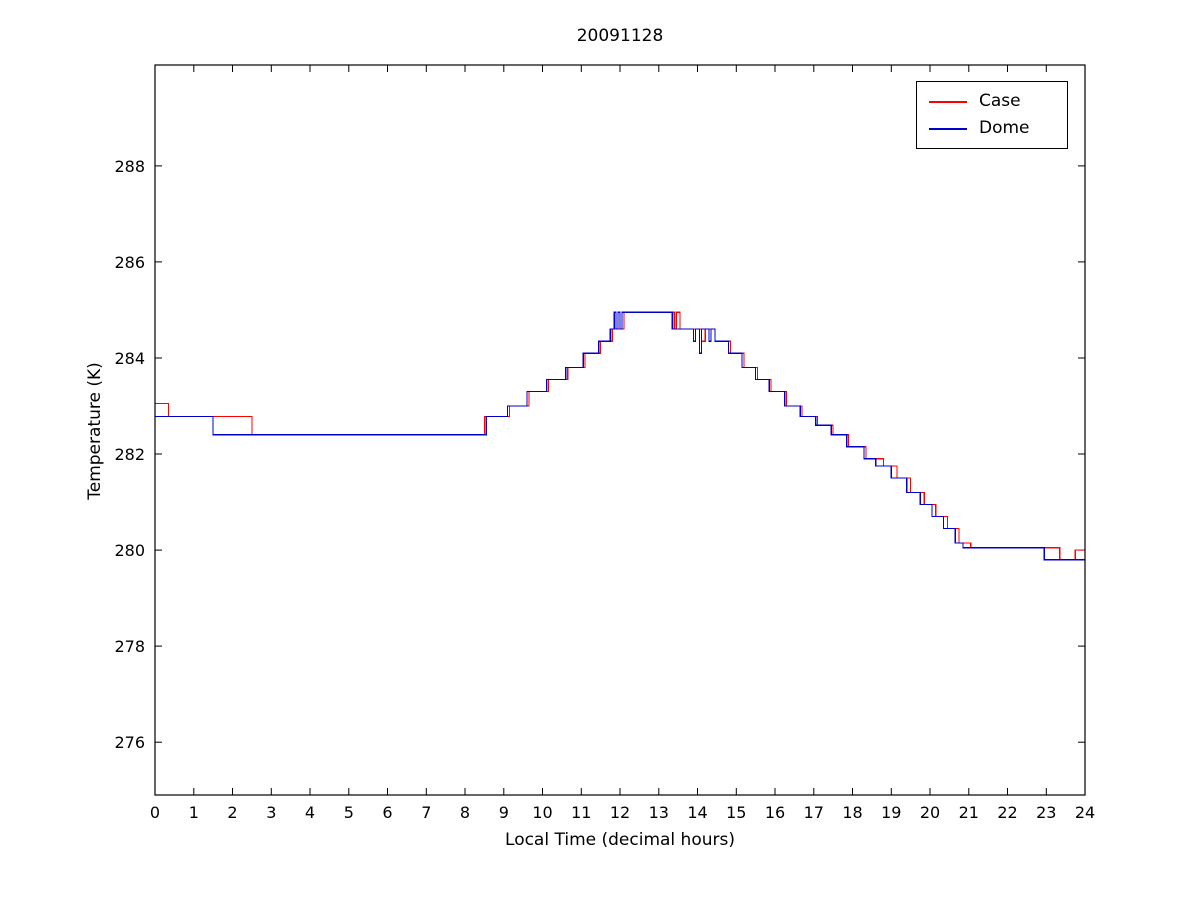 This screenshot has width=1200, height=900. I want to click on y-axis-label: Temperature (K), so click(95, 431).